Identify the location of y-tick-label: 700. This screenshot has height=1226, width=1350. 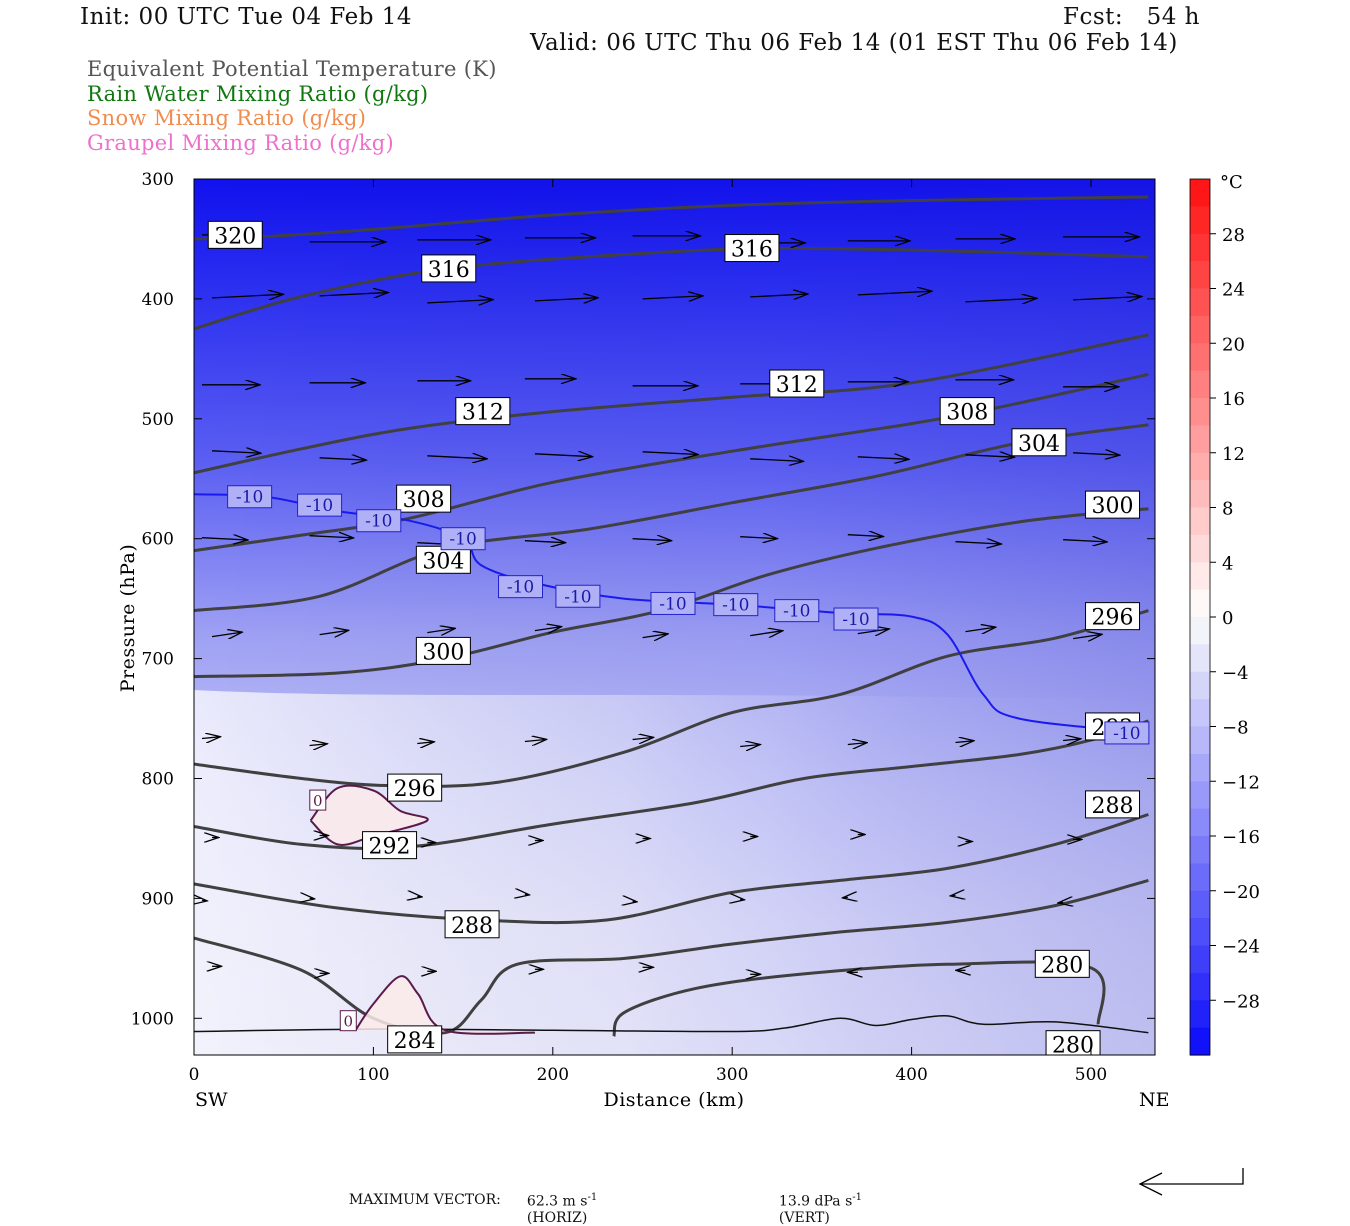
(158, 660).